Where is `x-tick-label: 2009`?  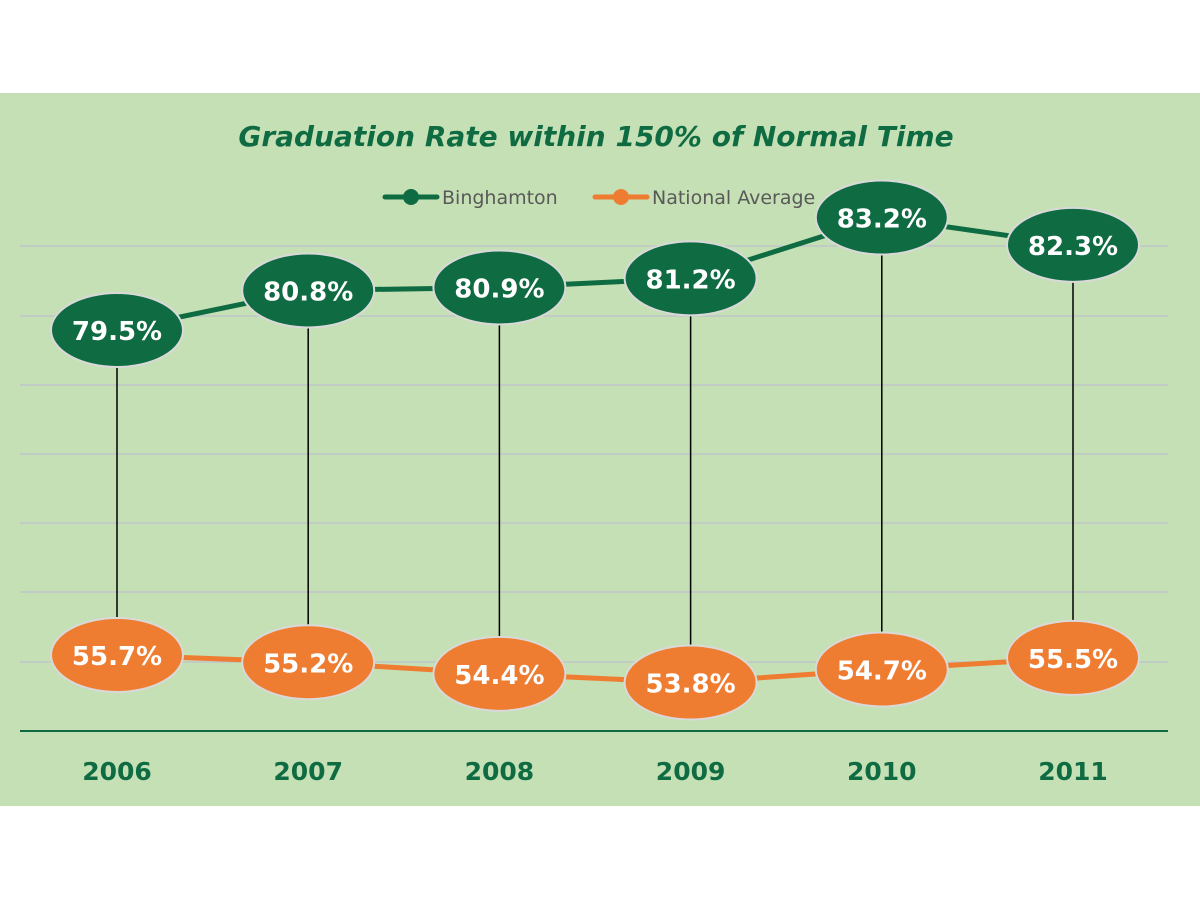 x-tick-label: 2009 is located at coordinates (691, 771).